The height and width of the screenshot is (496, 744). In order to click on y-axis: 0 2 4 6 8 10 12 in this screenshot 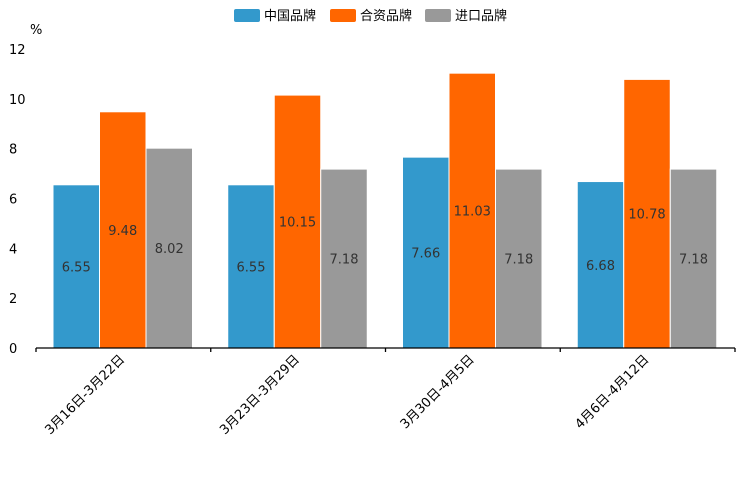, I will do `click(17, 200)`.